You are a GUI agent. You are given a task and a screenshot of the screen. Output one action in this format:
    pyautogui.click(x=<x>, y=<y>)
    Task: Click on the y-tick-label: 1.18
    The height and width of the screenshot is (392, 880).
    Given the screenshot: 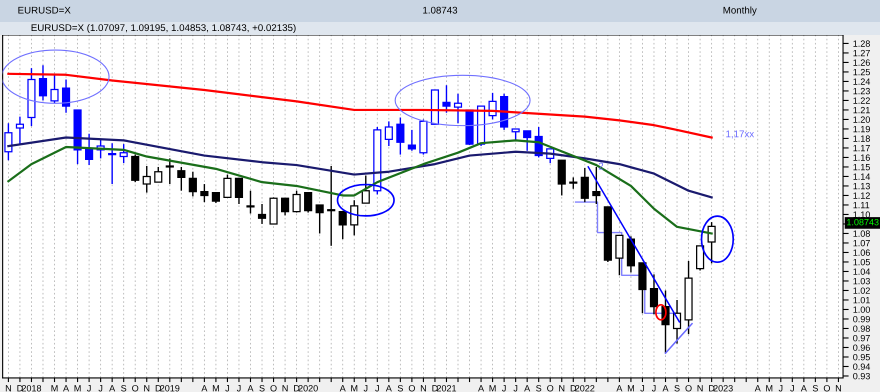 What is the action you would take?
    pyautogui.click(x=861, y=138)
    